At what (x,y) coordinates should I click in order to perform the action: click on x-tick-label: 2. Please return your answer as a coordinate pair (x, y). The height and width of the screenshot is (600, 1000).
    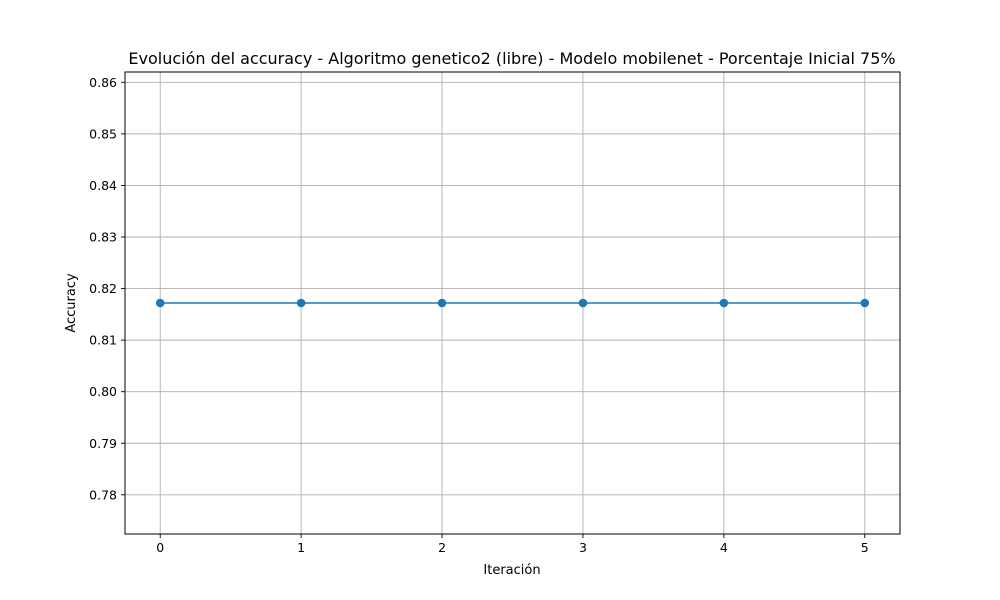
    Looking at the image, I should click on (442, 547).